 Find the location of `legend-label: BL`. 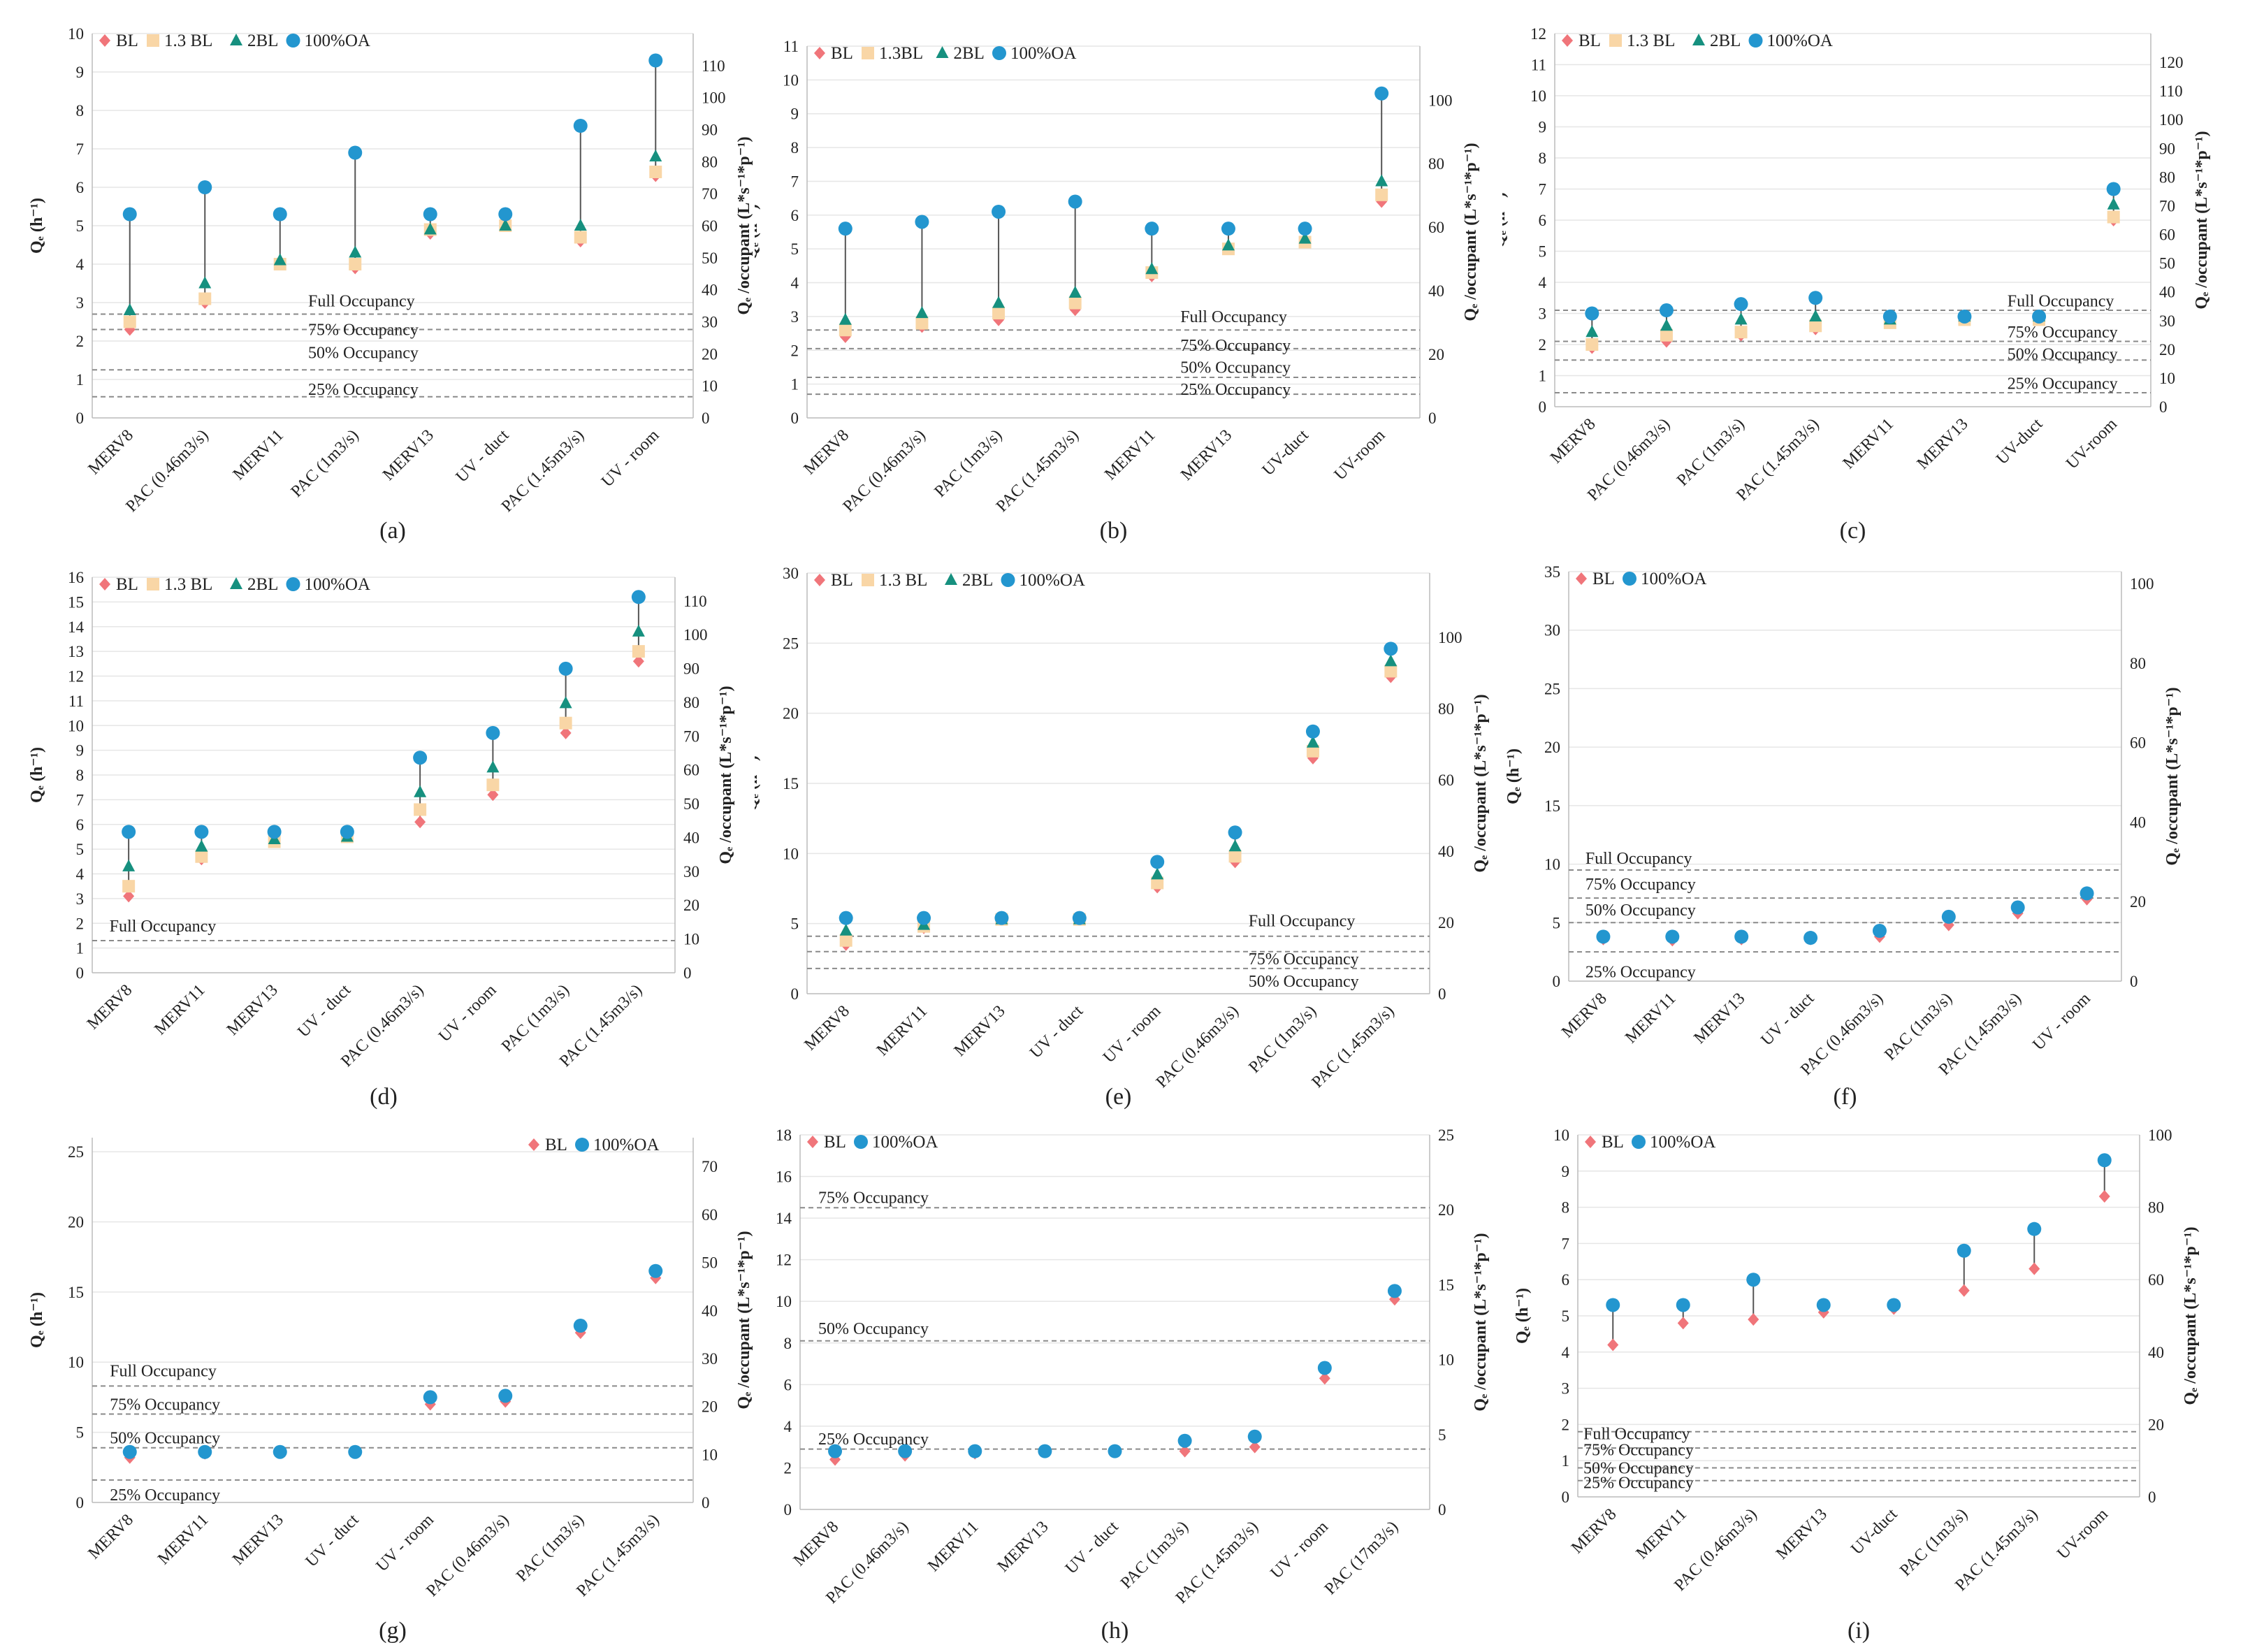

legend-label: BL is located at coordinates (127, 585).